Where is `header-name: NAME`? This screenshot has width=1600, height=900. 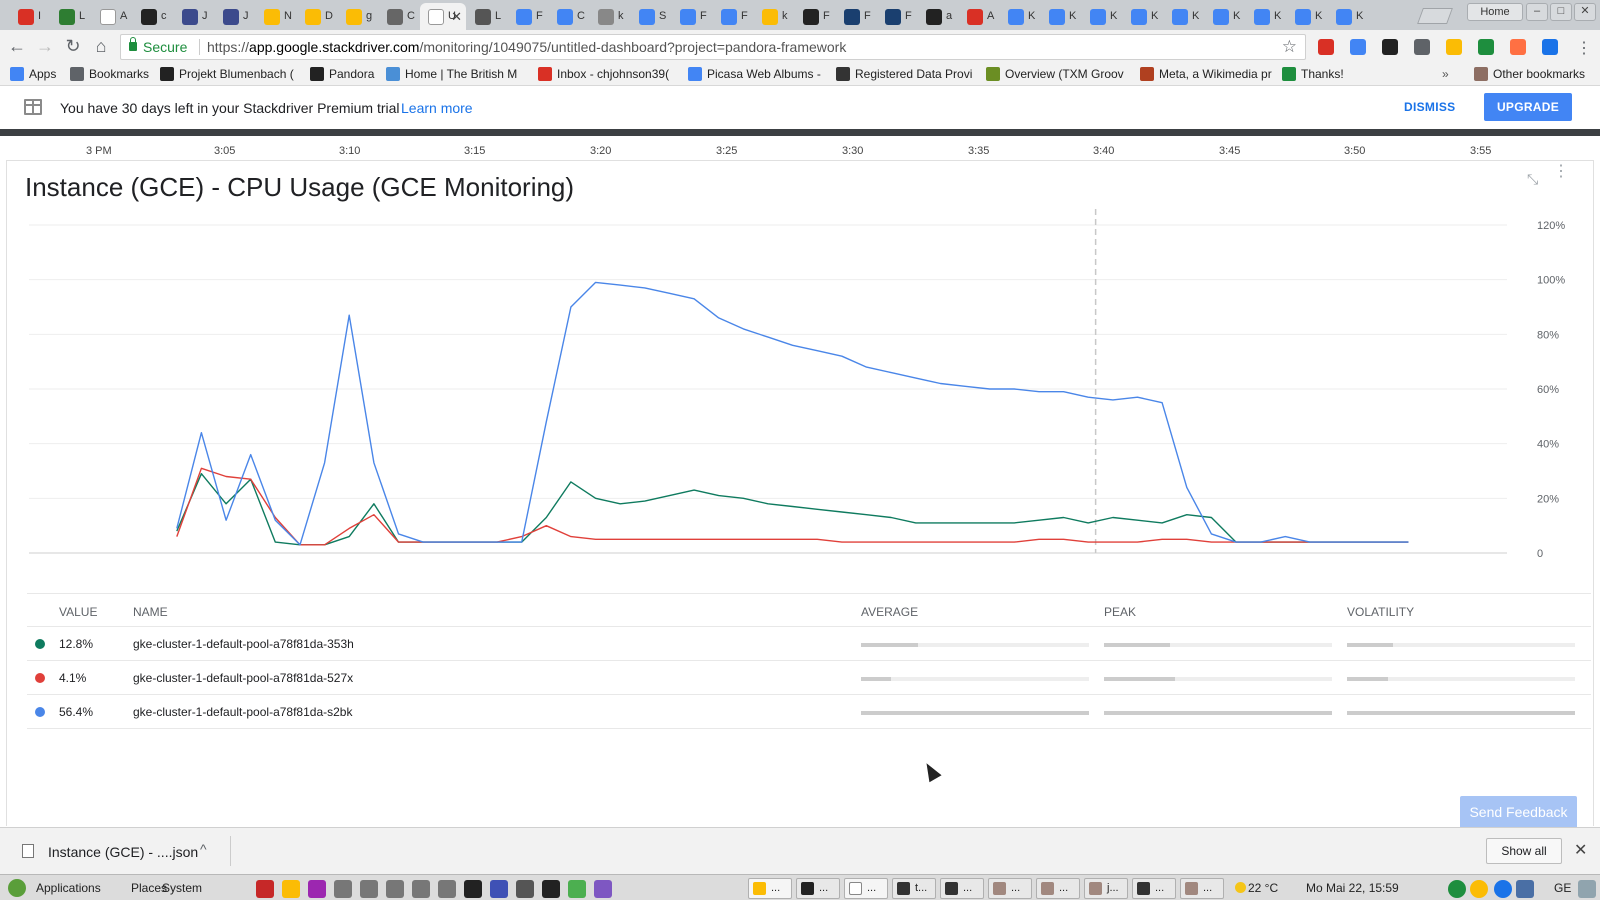 header-name: NAME is located at coordinates (150, 612).